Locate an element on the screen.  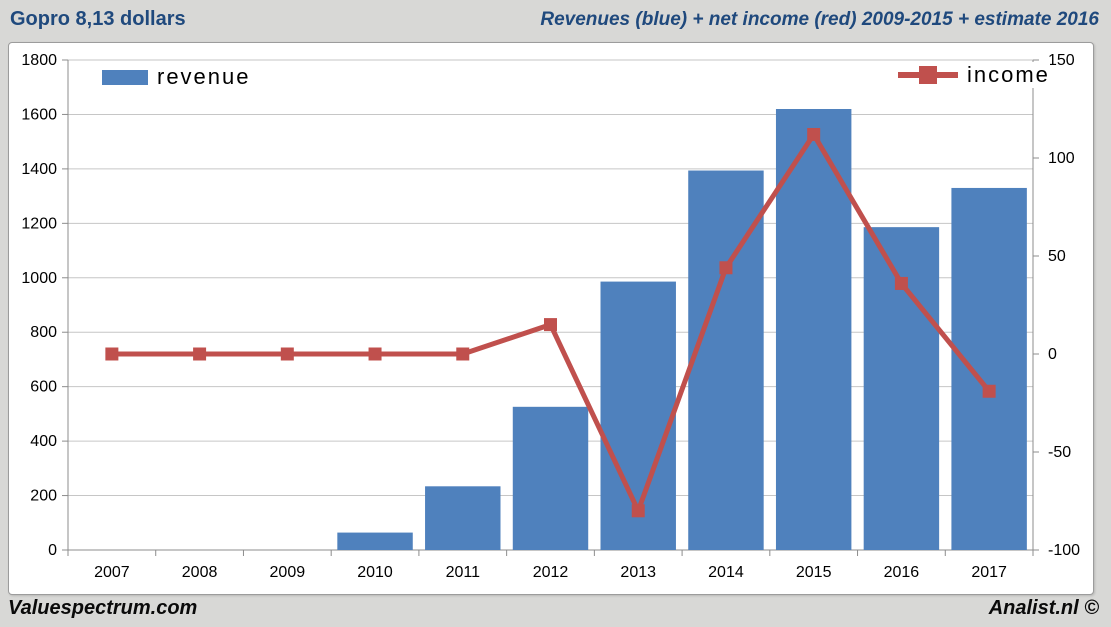
x-label-2010: 2010 is located at coordinates (375, 572).